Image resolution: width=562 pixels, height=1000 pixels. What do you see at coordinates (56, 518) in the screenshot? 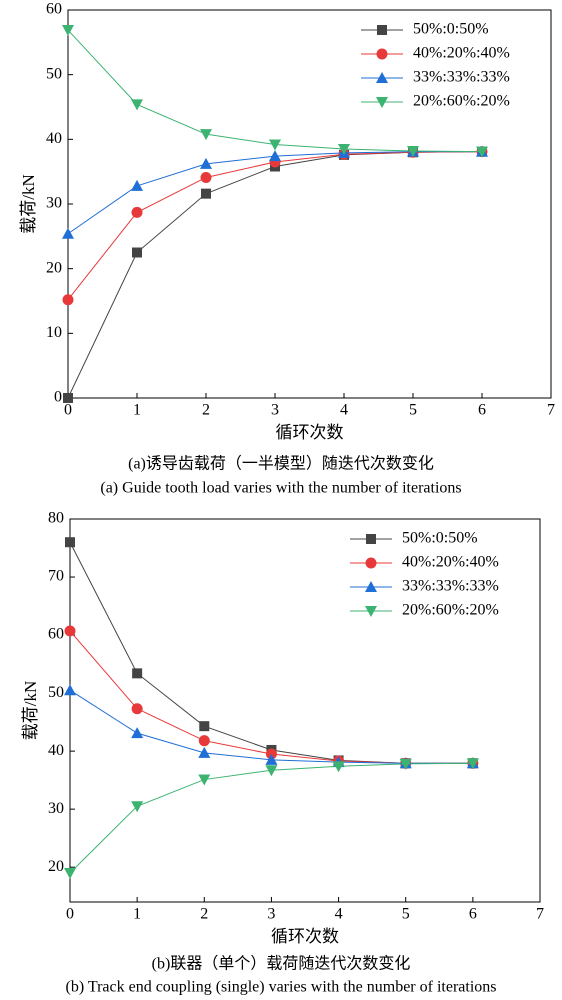
I see `y-tick-label: 80` at bounding box center [56, 518].